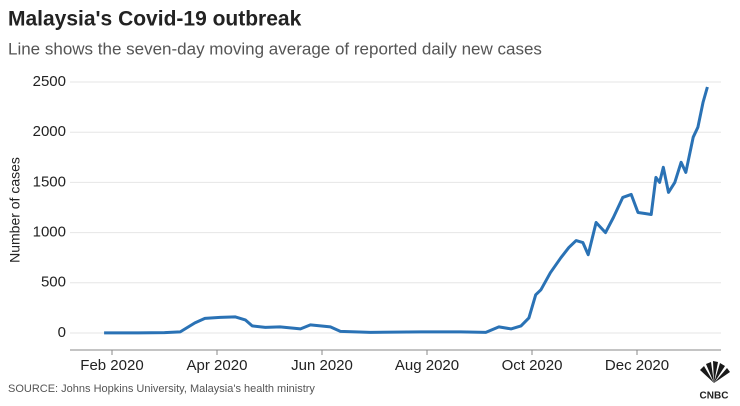  Describe the element at coordinates (637, 365) in the screenshot. I see `x-tick-label: Dec 2020` at that location.